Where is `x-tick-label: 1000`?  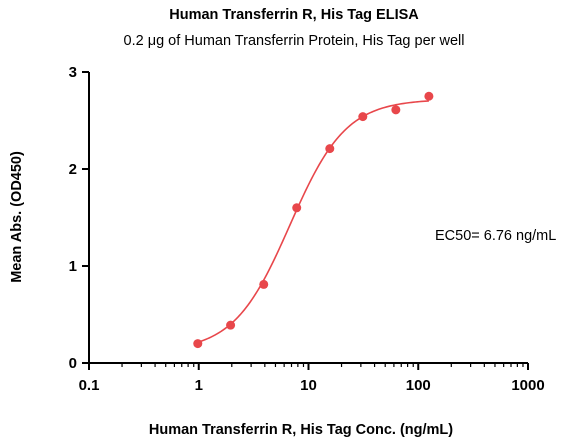
x-tick-label: 1000 is located at coordinates (527, 385).